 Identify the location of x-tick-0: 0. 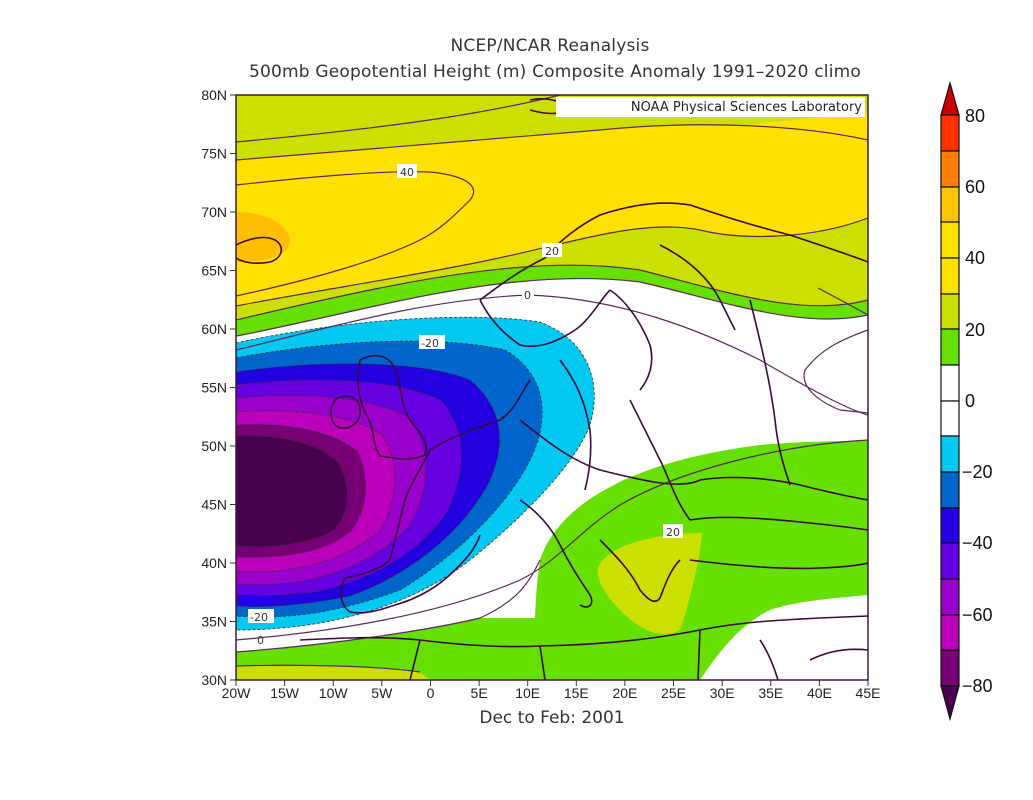
(431, 693).